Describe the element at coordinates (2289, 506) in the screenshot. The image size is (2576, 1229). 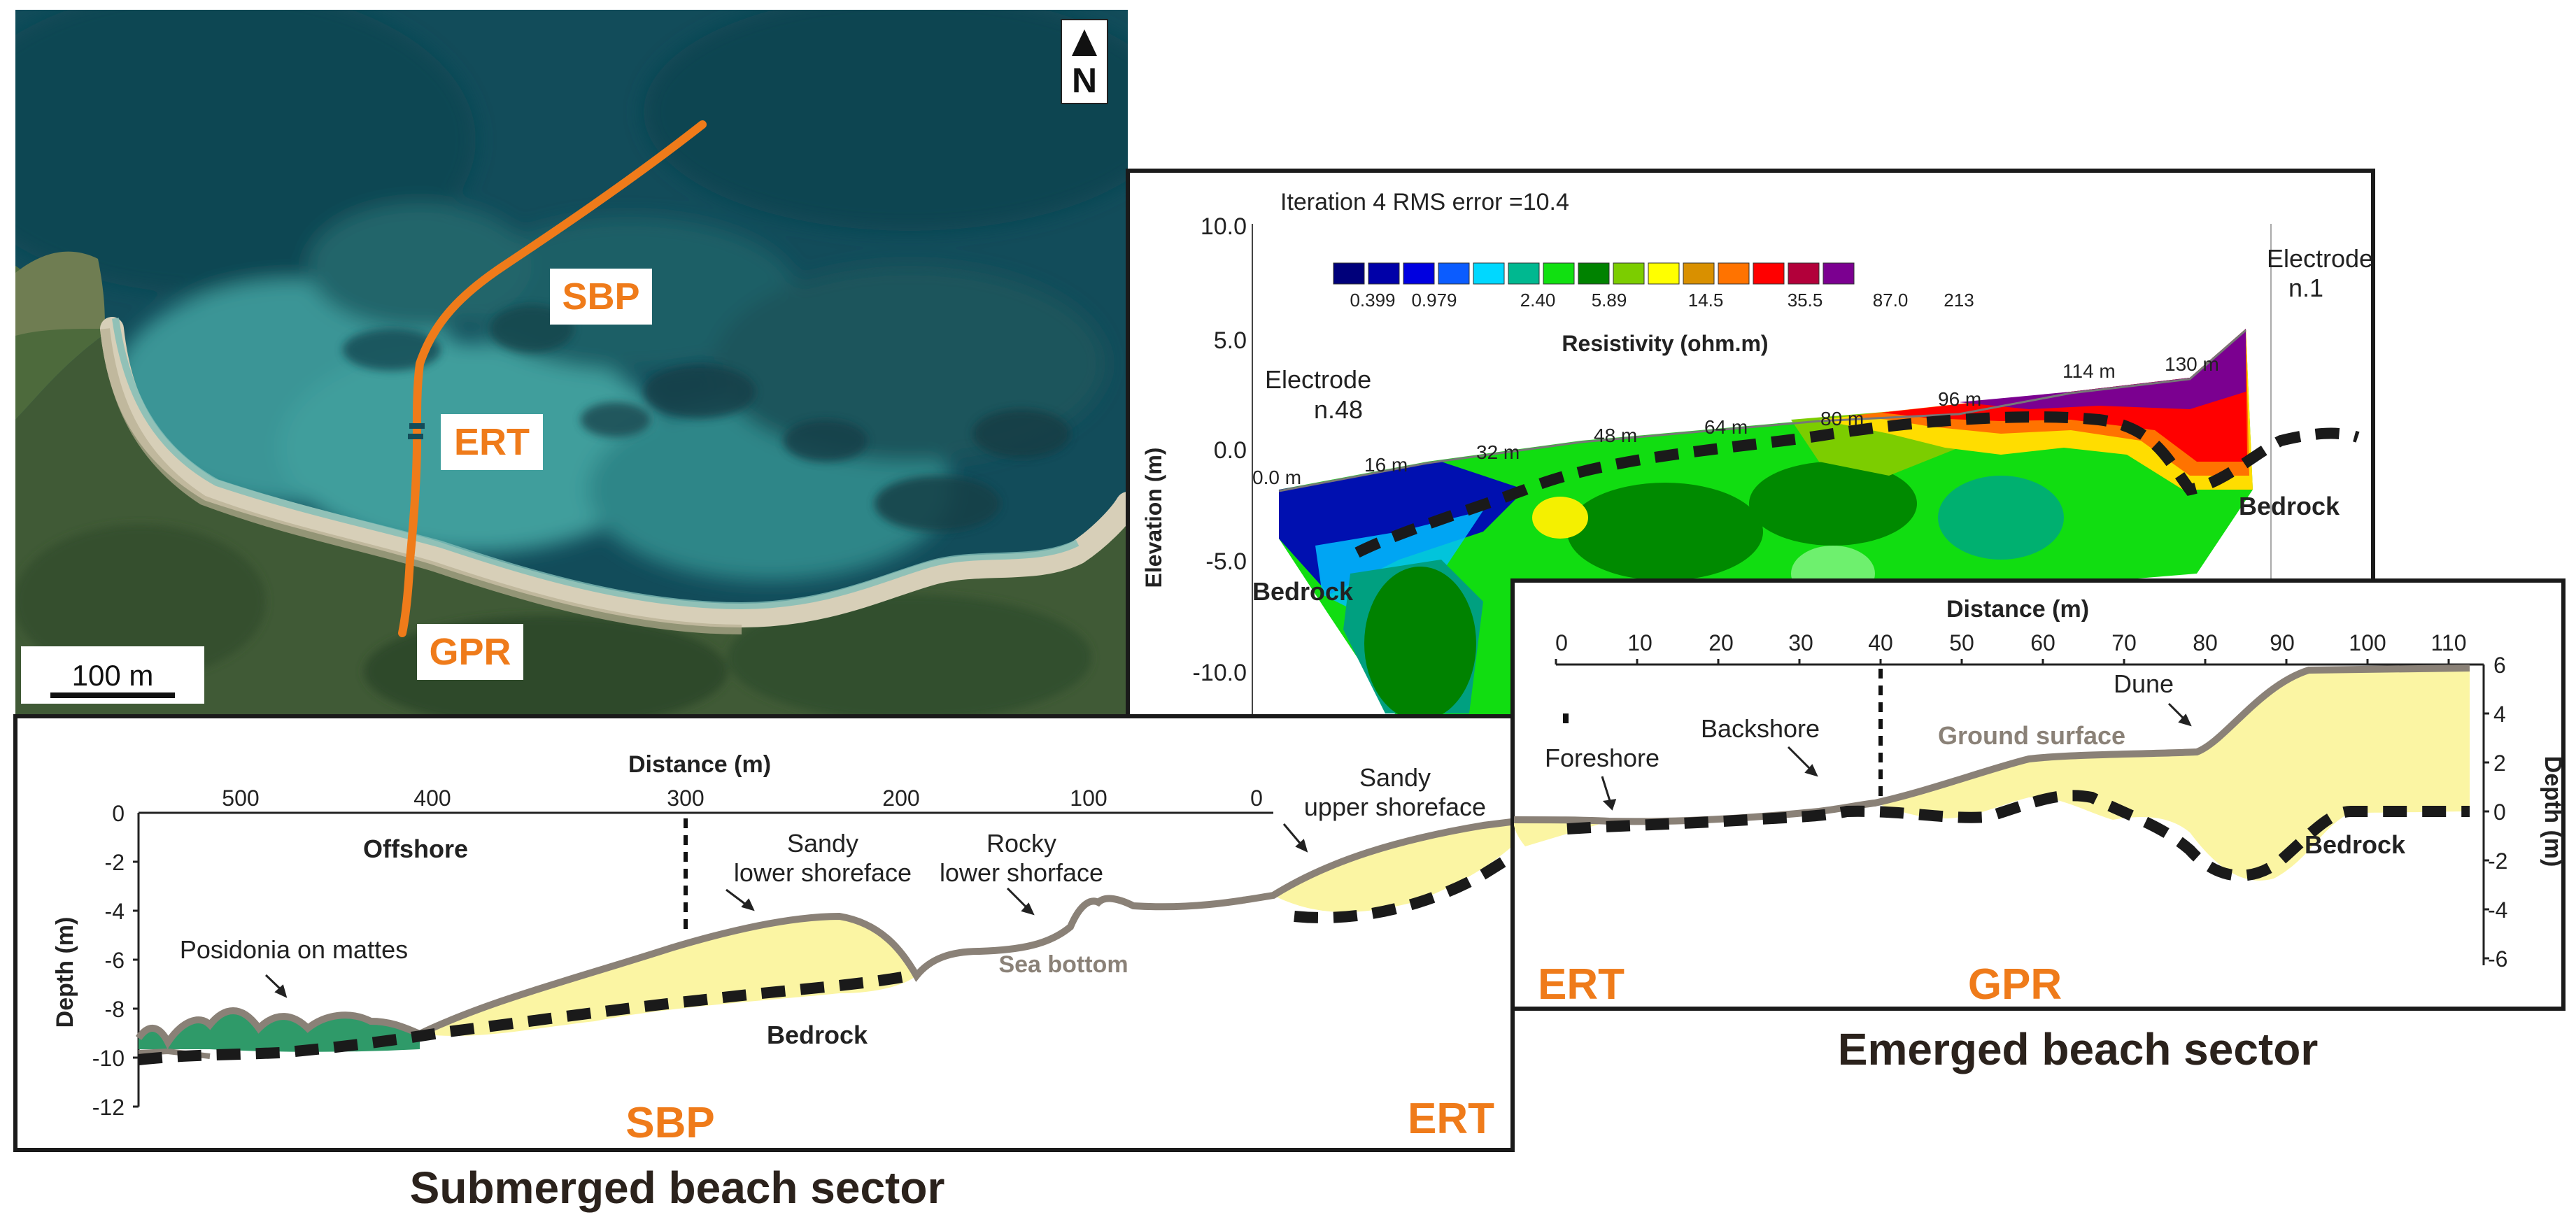
I see `ert-bedrock-right: Bedrock` at that location.